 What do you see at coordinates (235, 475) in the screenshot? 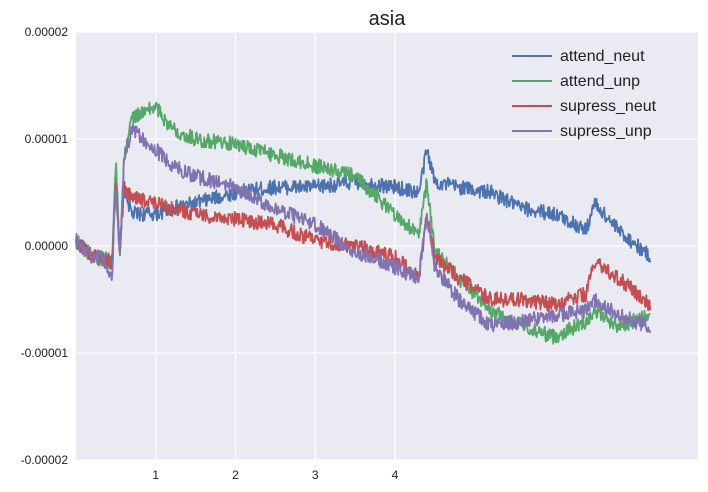
I see `x-tick-label: 2` at bounding box center [235, 475].